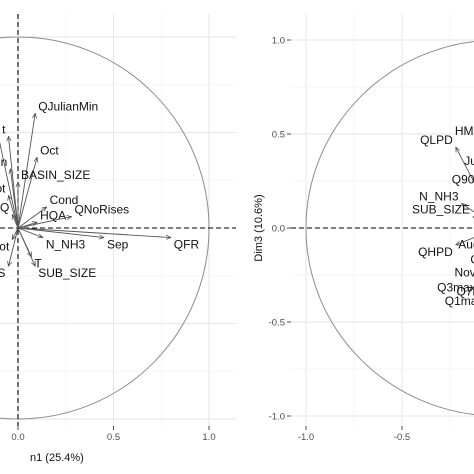 The height and width of the screenshot is (474, 474). I want to click on arrow-q, so click(15, 222).